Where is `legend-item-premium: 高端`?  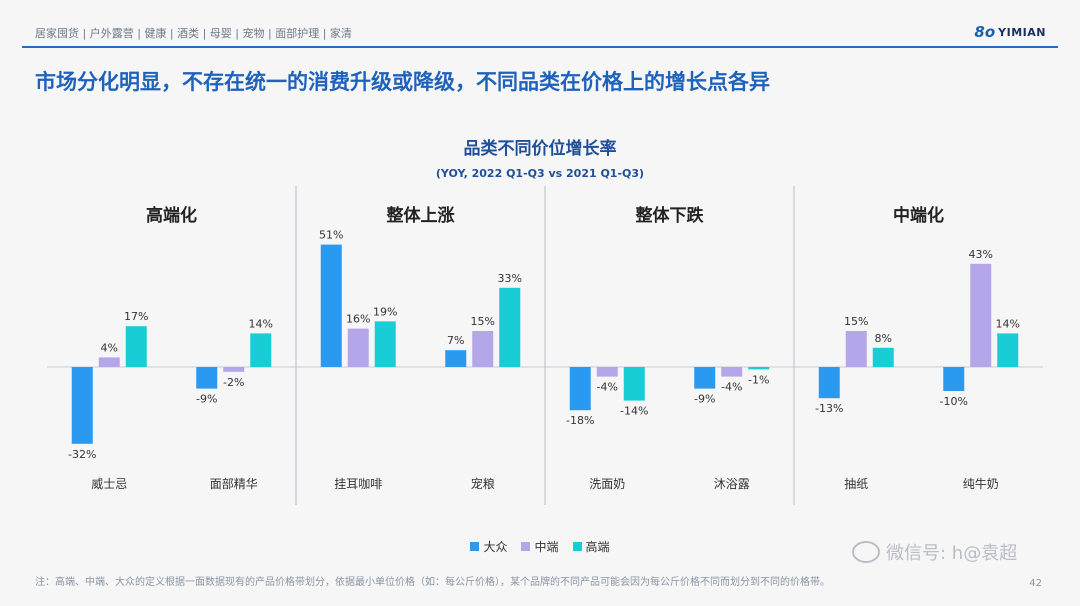
legend-item-premium: 高端 is located at coordinates (591, 546).